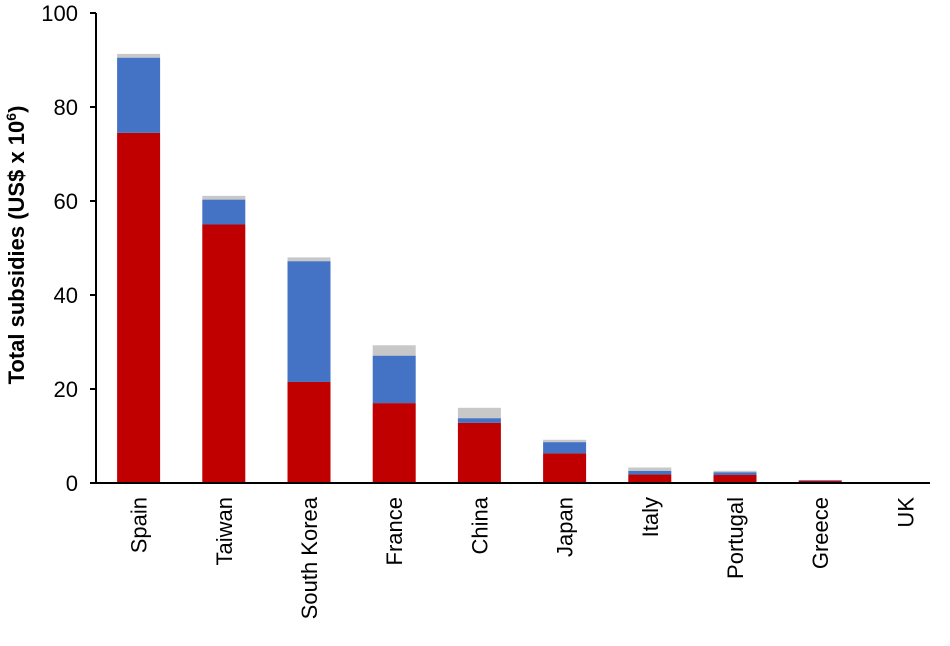 This screenshot has width=950, height=646. What do you see at coordinates (650, 517) in the screenshot?
I see `x-category-label: Italy` at bounding box center [650, 517].